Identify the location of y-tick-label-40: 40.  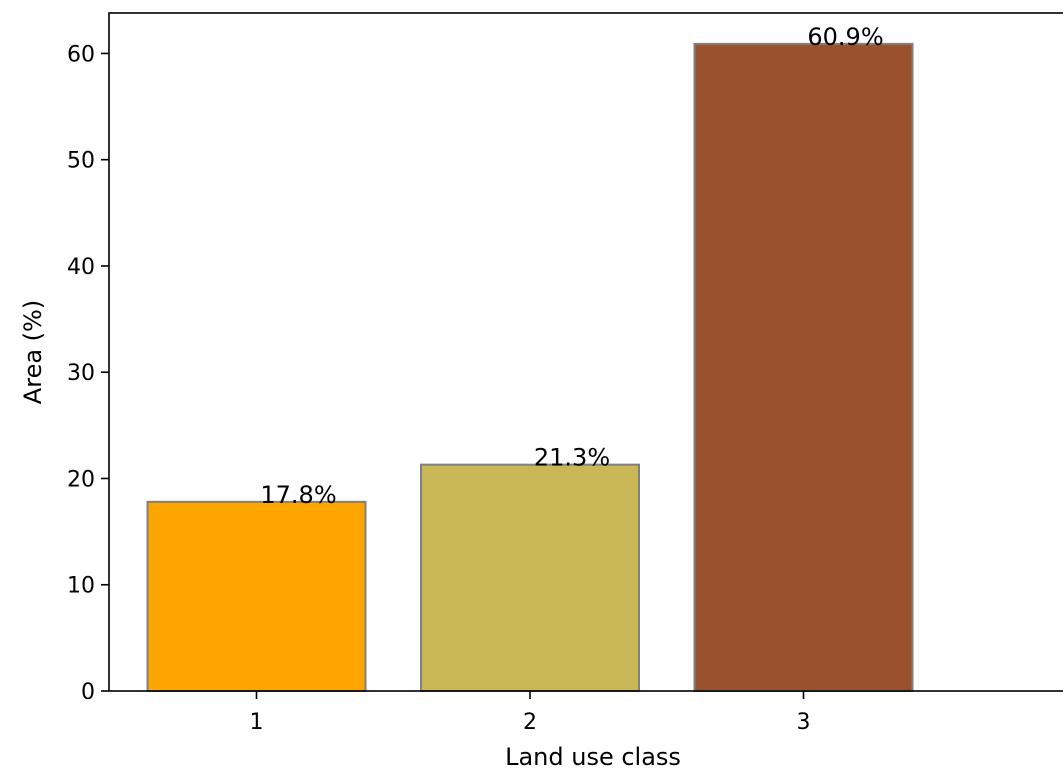
(81, 267).